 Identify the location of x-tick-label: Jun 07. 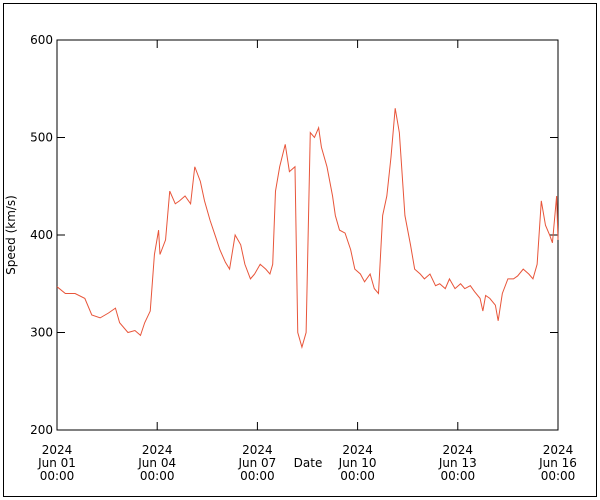
(256, 463).